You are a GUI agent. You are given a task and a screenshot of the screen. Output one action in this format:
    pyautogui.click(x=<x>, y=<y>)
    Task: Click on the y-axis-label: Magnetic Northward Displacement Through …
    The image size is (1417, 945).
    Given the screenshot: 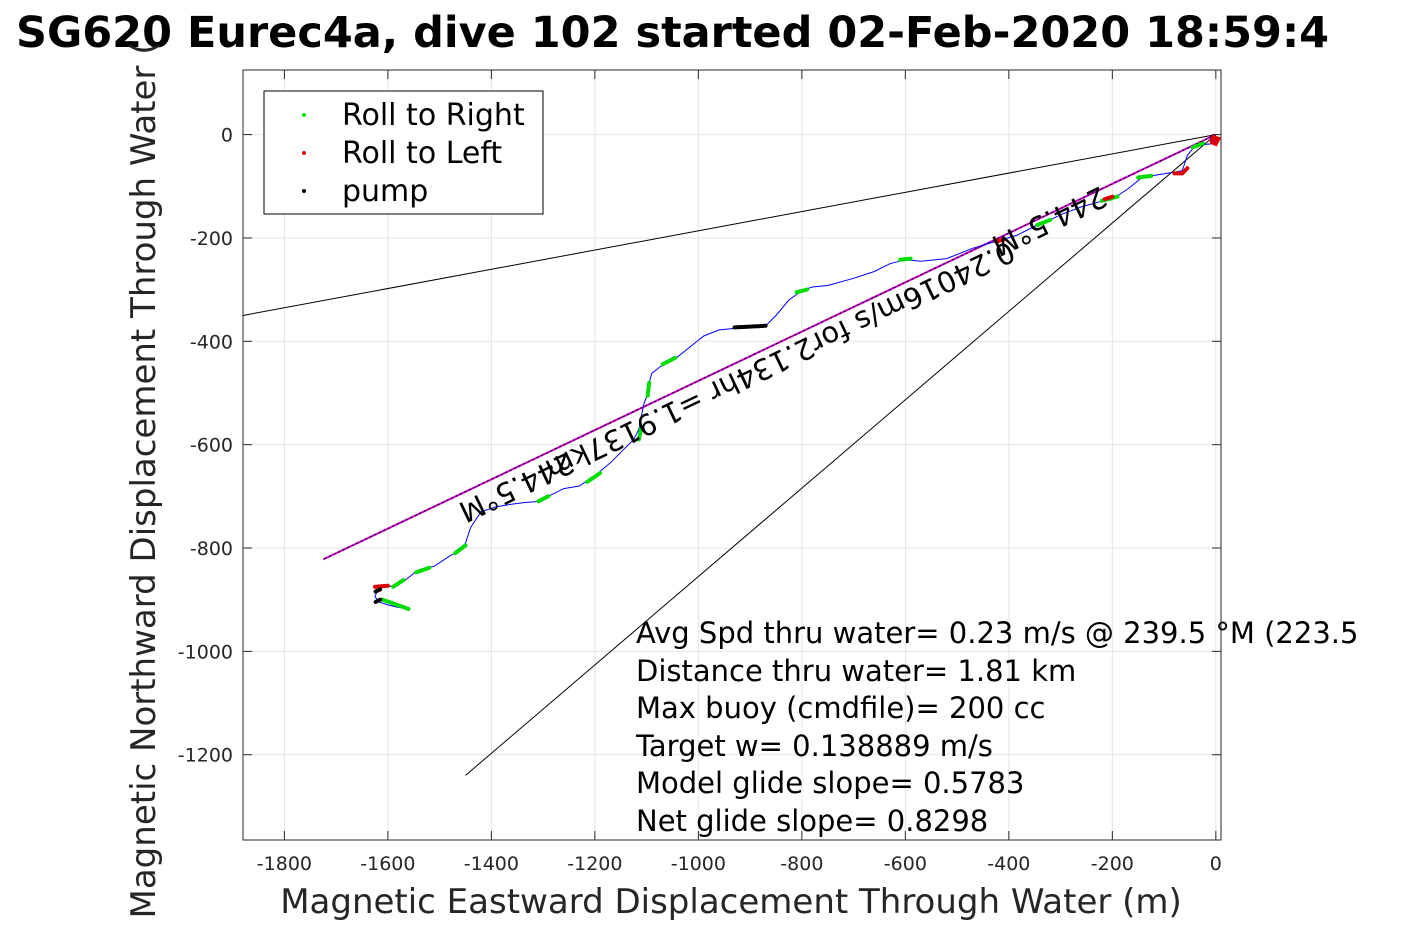 What is the action you would take?
    pyautogui.click(x=144, y=480)
    